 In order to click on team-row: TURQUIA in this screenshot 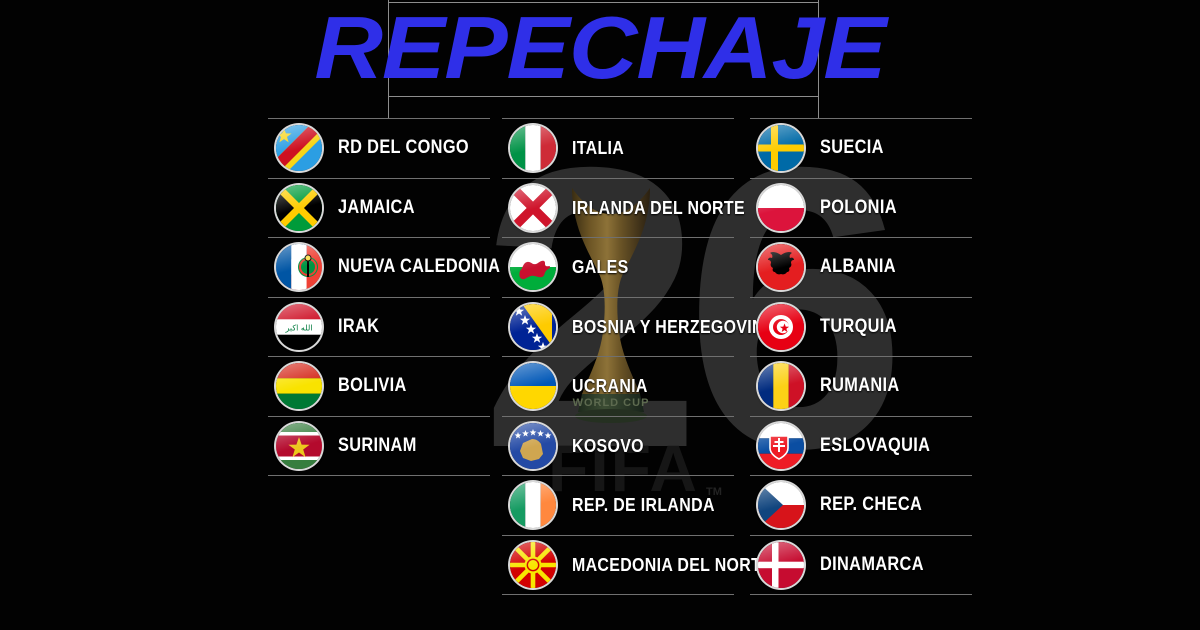, I will do `click(861, 326)`.